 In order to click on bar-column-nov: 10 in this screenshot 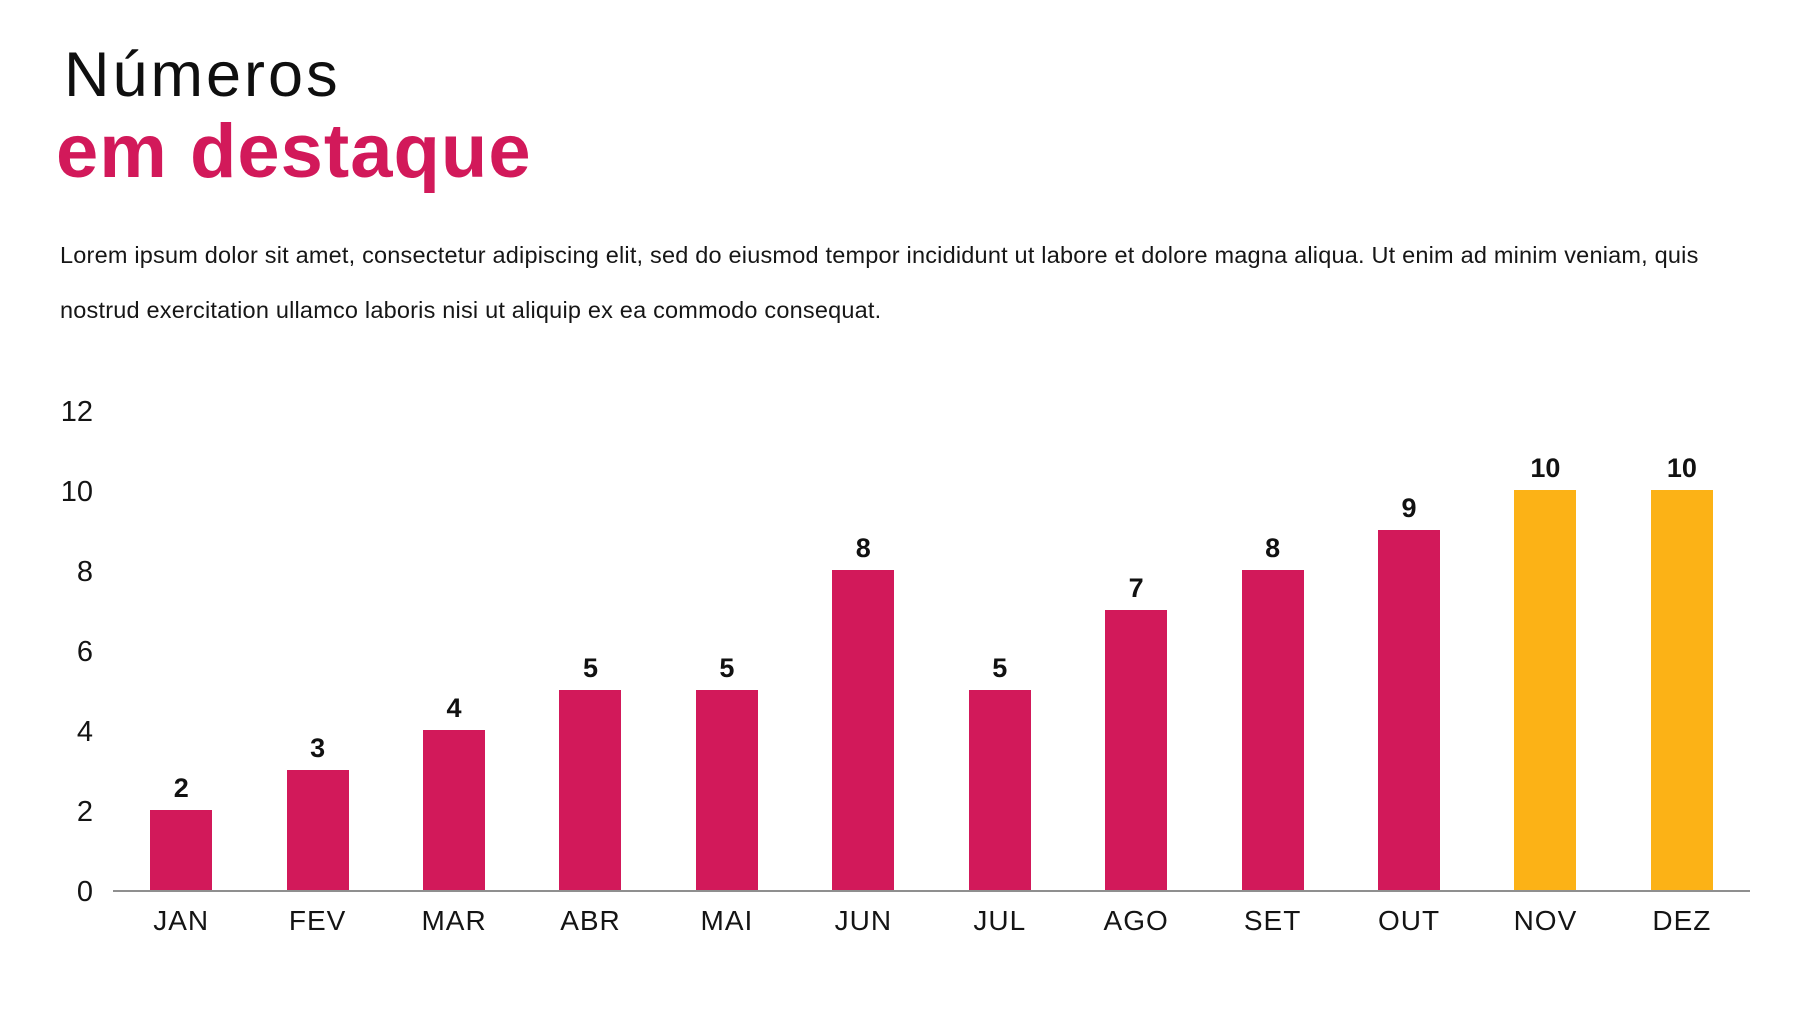, I will do `click(1545, 645)`.